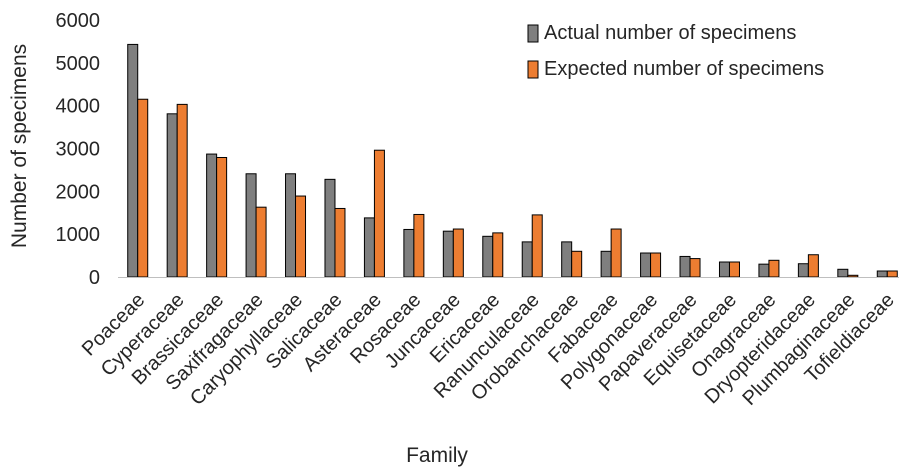 Image resolution: width=904 pixels, height=467 pixels. What do you see at coordinates (340, 242) in the screenshot?
I see `bar-expected-salicaceae` at bounding box center [340, 242].